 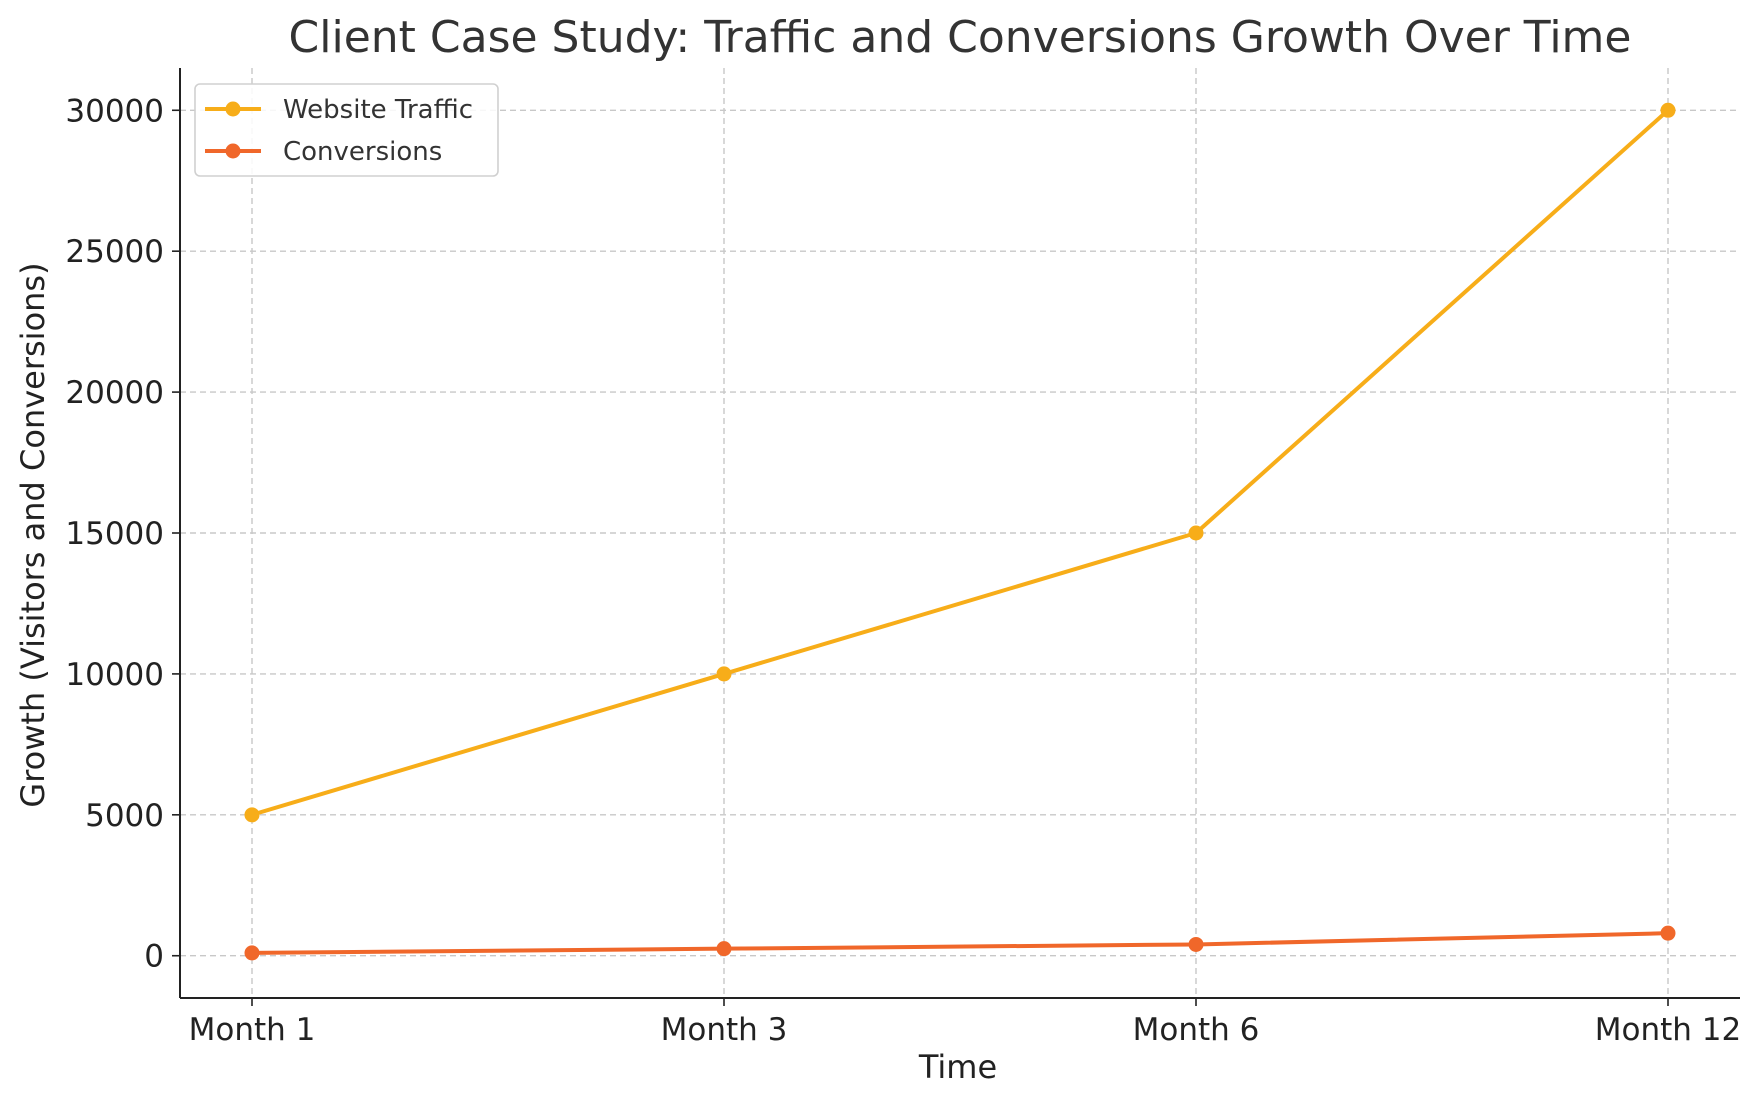 What do you see at coordinates (252, 1030) in the screenshot?
I see `x-tick-label: Month 1` at bounding box center [252, 1030].